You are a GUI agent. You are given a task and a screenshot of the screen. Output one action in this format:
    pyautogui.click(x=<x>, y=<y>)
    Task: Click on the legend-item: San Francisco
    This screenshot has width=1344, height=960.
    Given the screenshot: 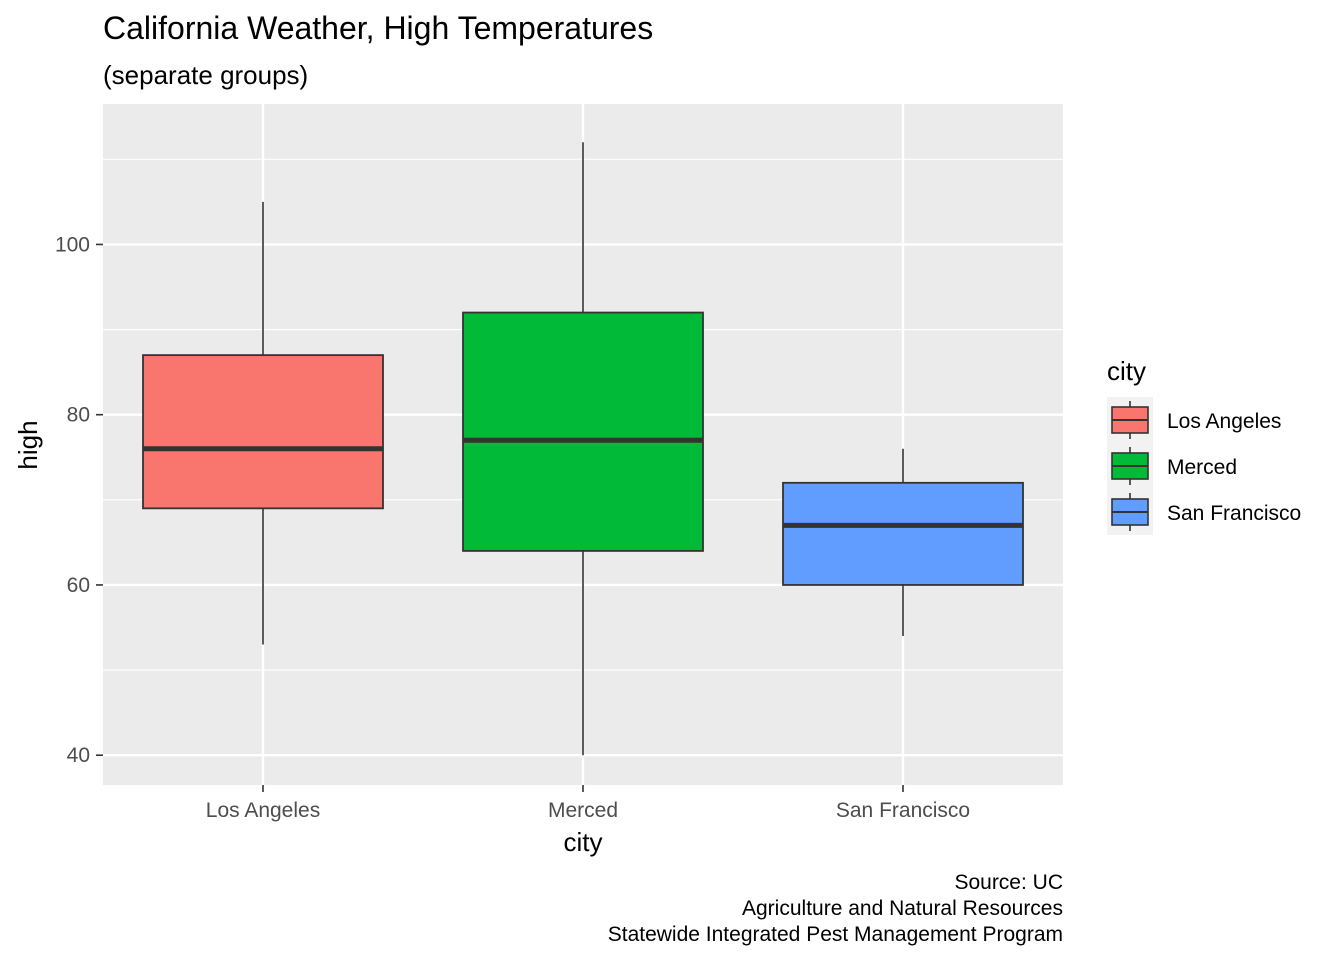 What is the action you would take?
    pyautogui.click(x=1206, y=512)
    